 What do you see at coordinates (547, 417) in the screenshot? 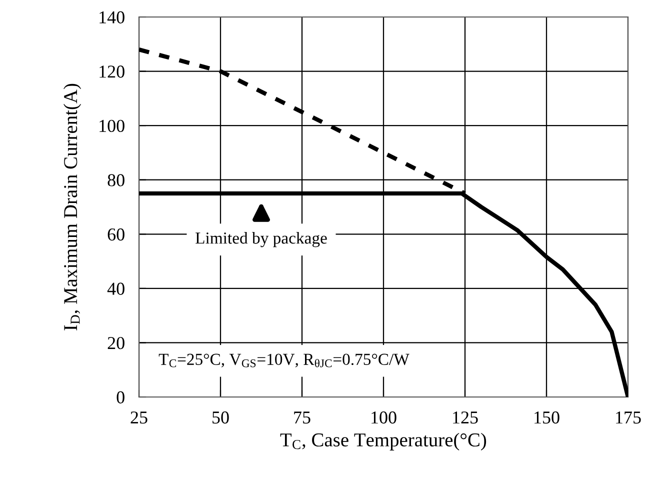
I see `x-tick-label: 150` at bounding box center [547, 417].